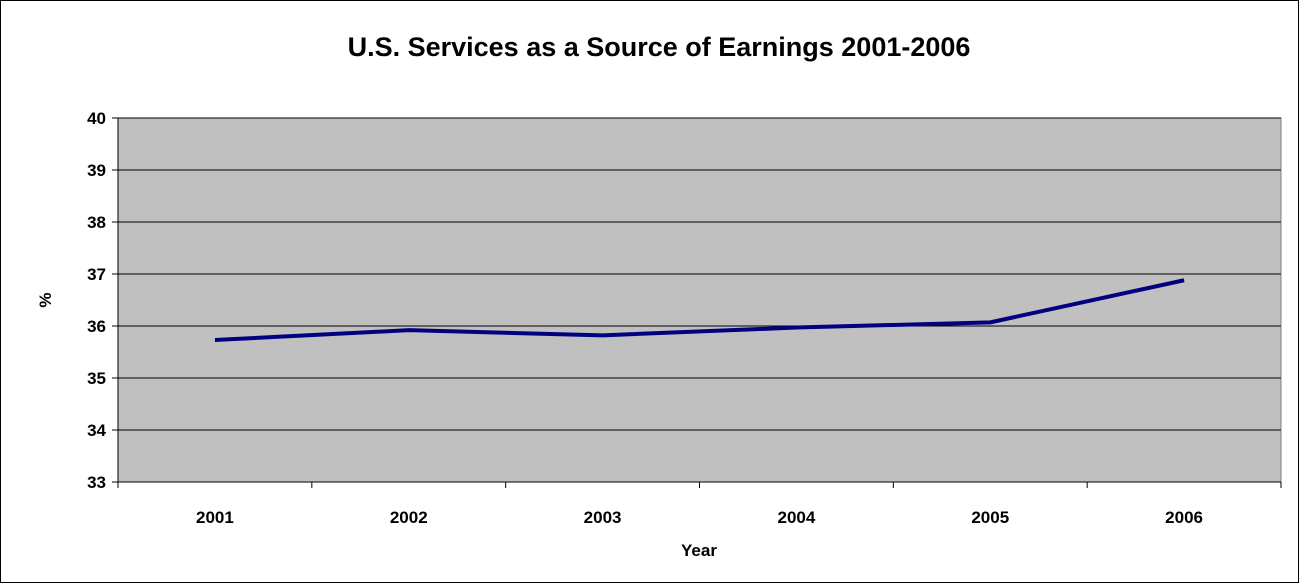  I want to click on x-tick-label: 2005, so click(990, 517).